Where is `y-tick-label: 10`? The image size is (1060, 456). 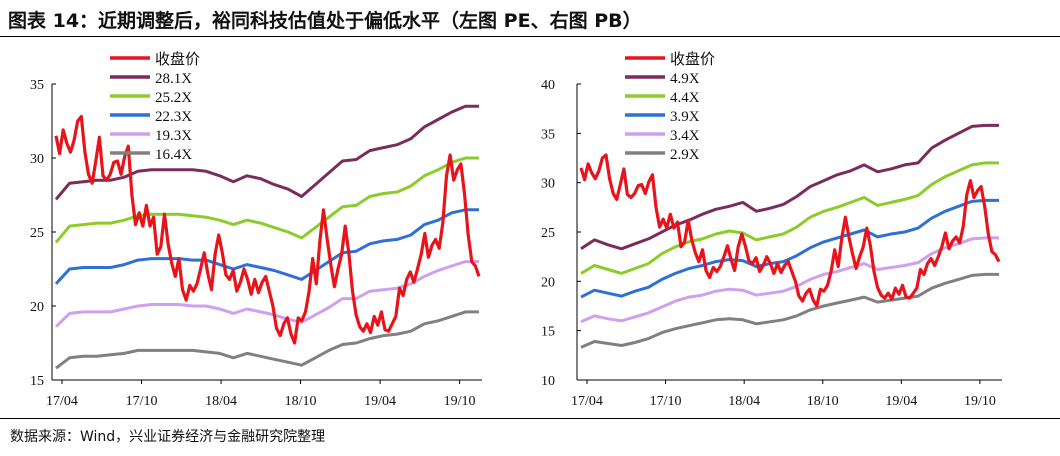
y-tick-label: 10 is located at coordinates (548, 381).